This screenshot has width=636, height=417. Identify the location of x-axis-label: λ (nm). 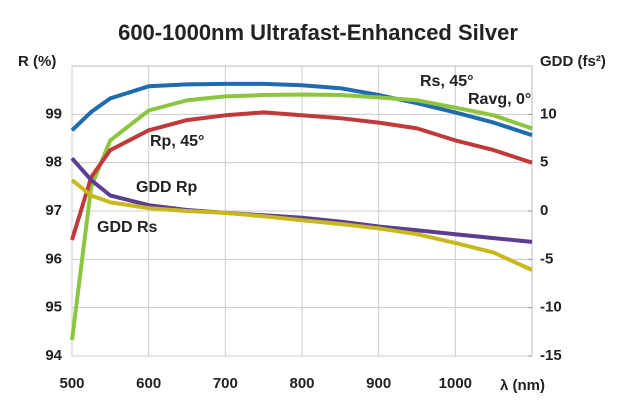
(522, 385).